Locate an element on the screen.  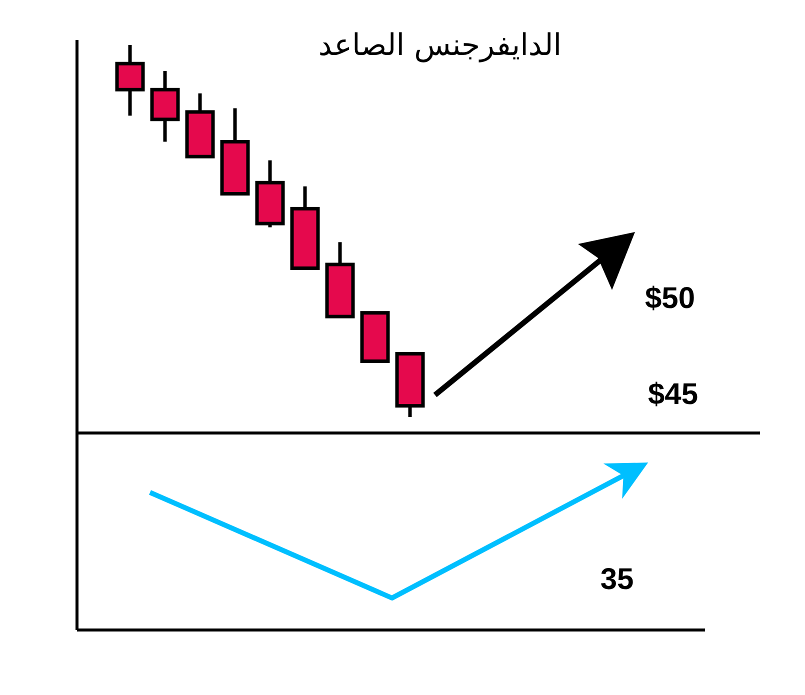
text: $45 is located at coordinates (673, 394).